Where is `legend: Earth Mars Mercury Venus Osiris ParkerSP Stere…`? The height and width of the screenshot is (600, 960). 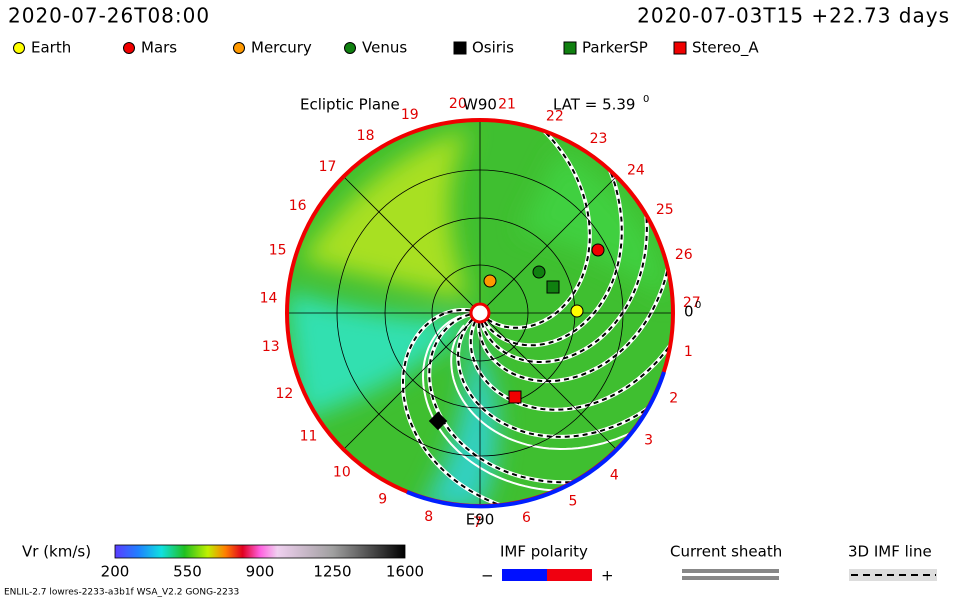
legend: Earth Mars Mercury Venus Osiris ParkerSP Stere… is located at coordinates (386, 48).